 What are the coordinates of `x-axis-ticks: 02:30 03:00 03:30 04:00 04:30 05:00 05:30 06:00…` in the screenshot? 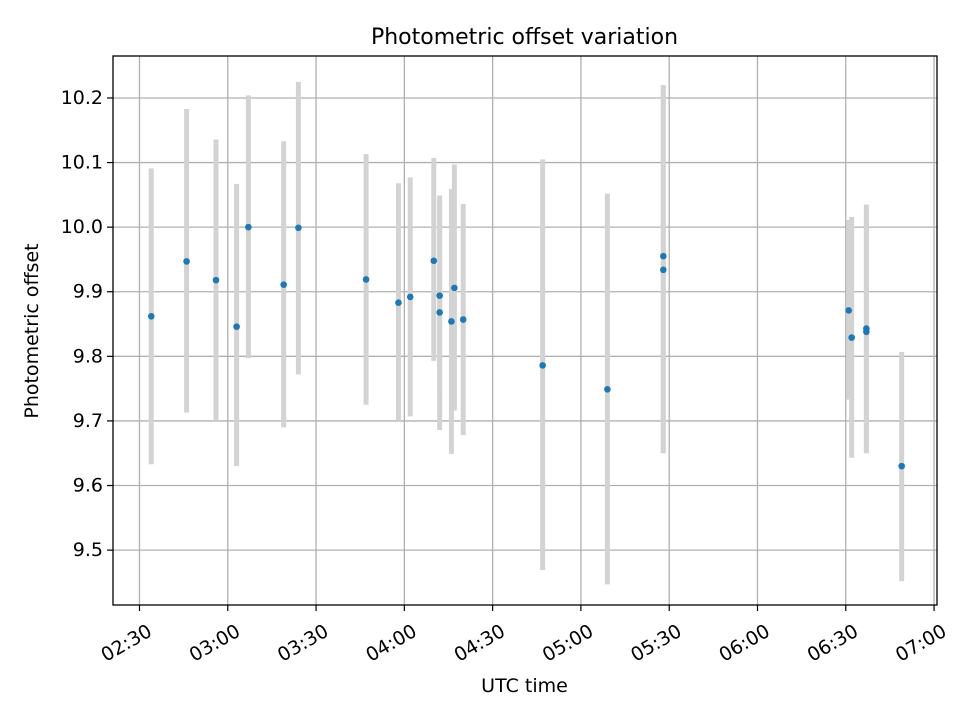 It's located at (523, 635).